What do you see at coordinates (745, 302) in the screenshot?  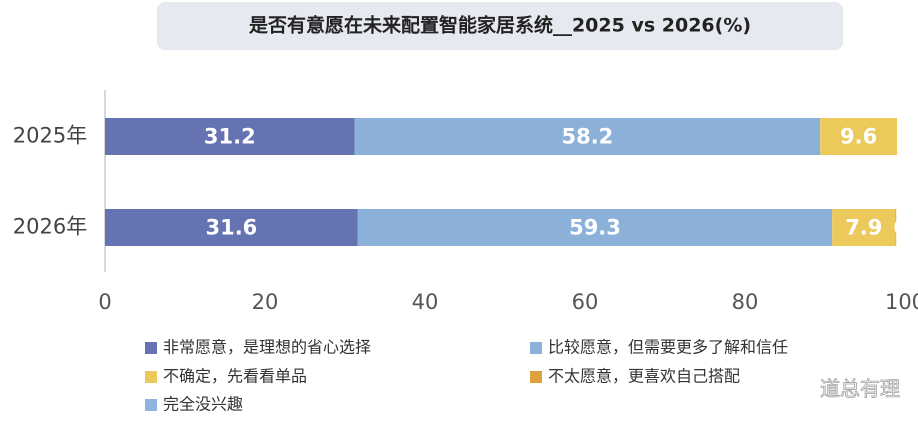 I see `x-tick-label: 80` at bounding box center [745, 302].